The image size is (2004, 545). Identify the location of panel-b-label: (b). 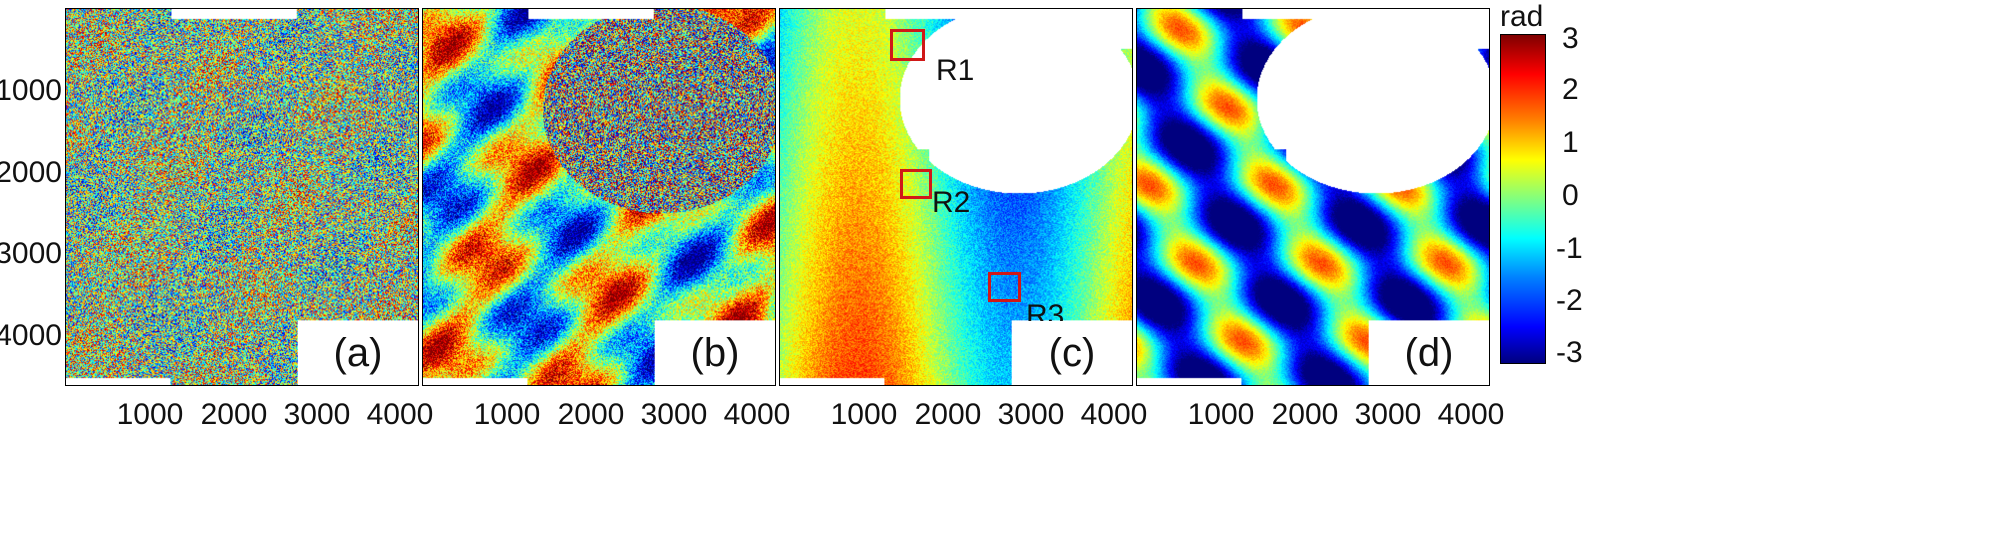
(715, 353).